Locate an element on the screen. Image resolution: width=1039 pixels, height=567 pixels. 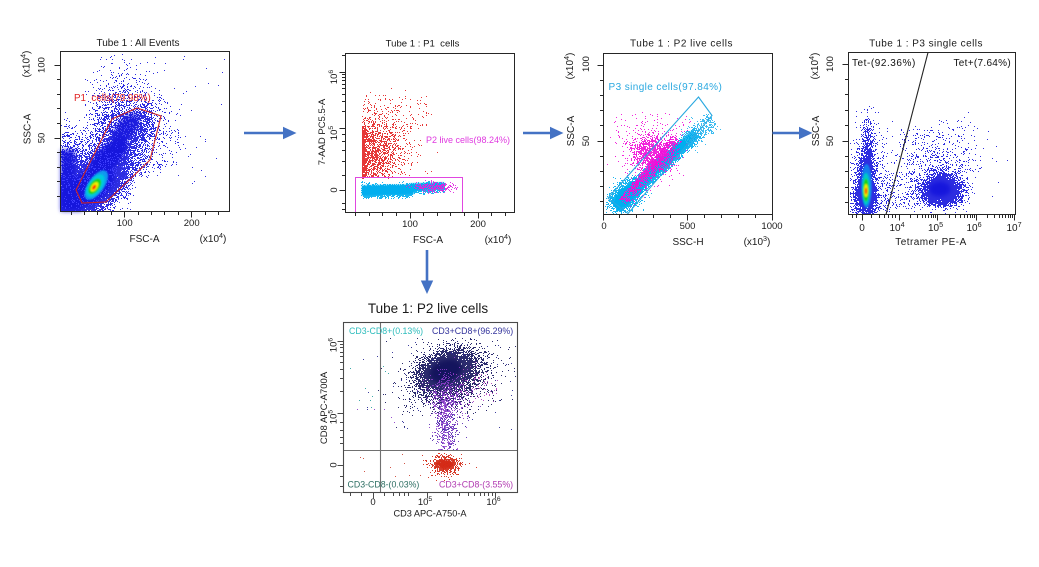
svg-text: Tube 1 : P3 single cells is located at coordinates (926, 44).